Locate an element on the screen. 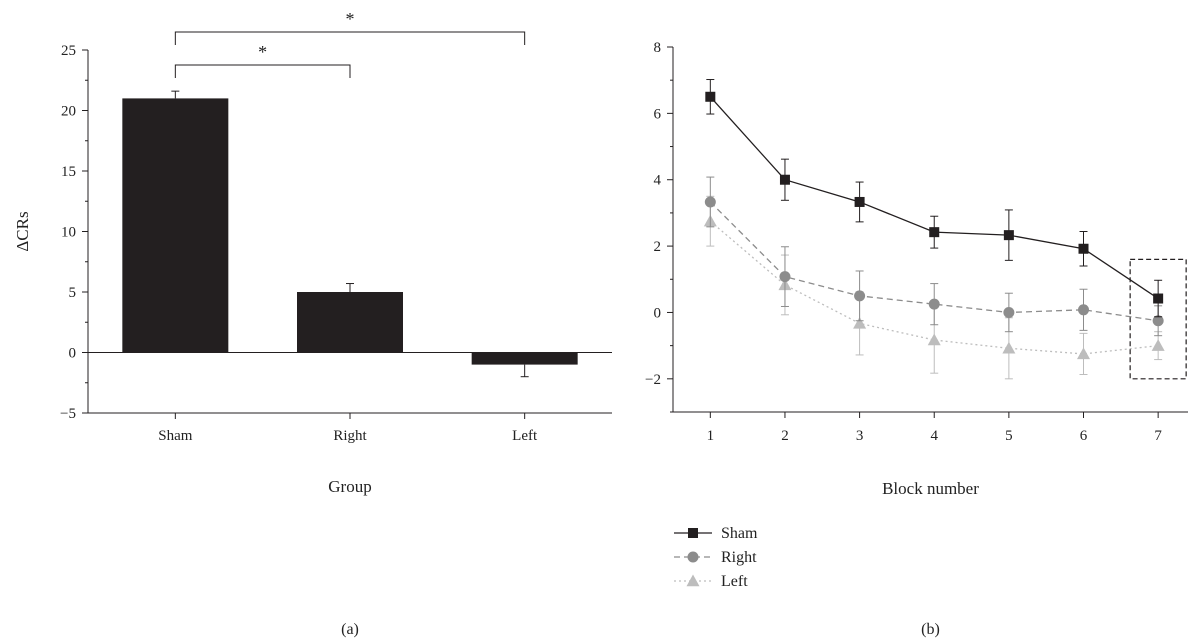 The image size is (1193, 641). highlight-box is located at coordinates (1158, 319).